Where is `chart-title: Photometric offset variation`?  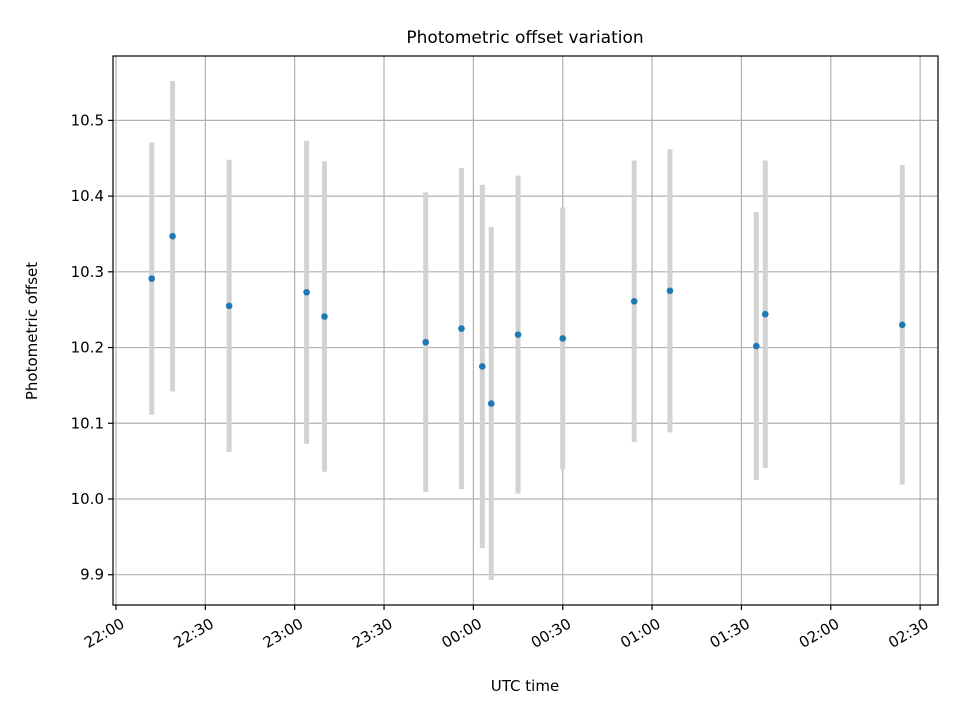
chart-title: Photometric offset variation is located at coordinates (524, 38).